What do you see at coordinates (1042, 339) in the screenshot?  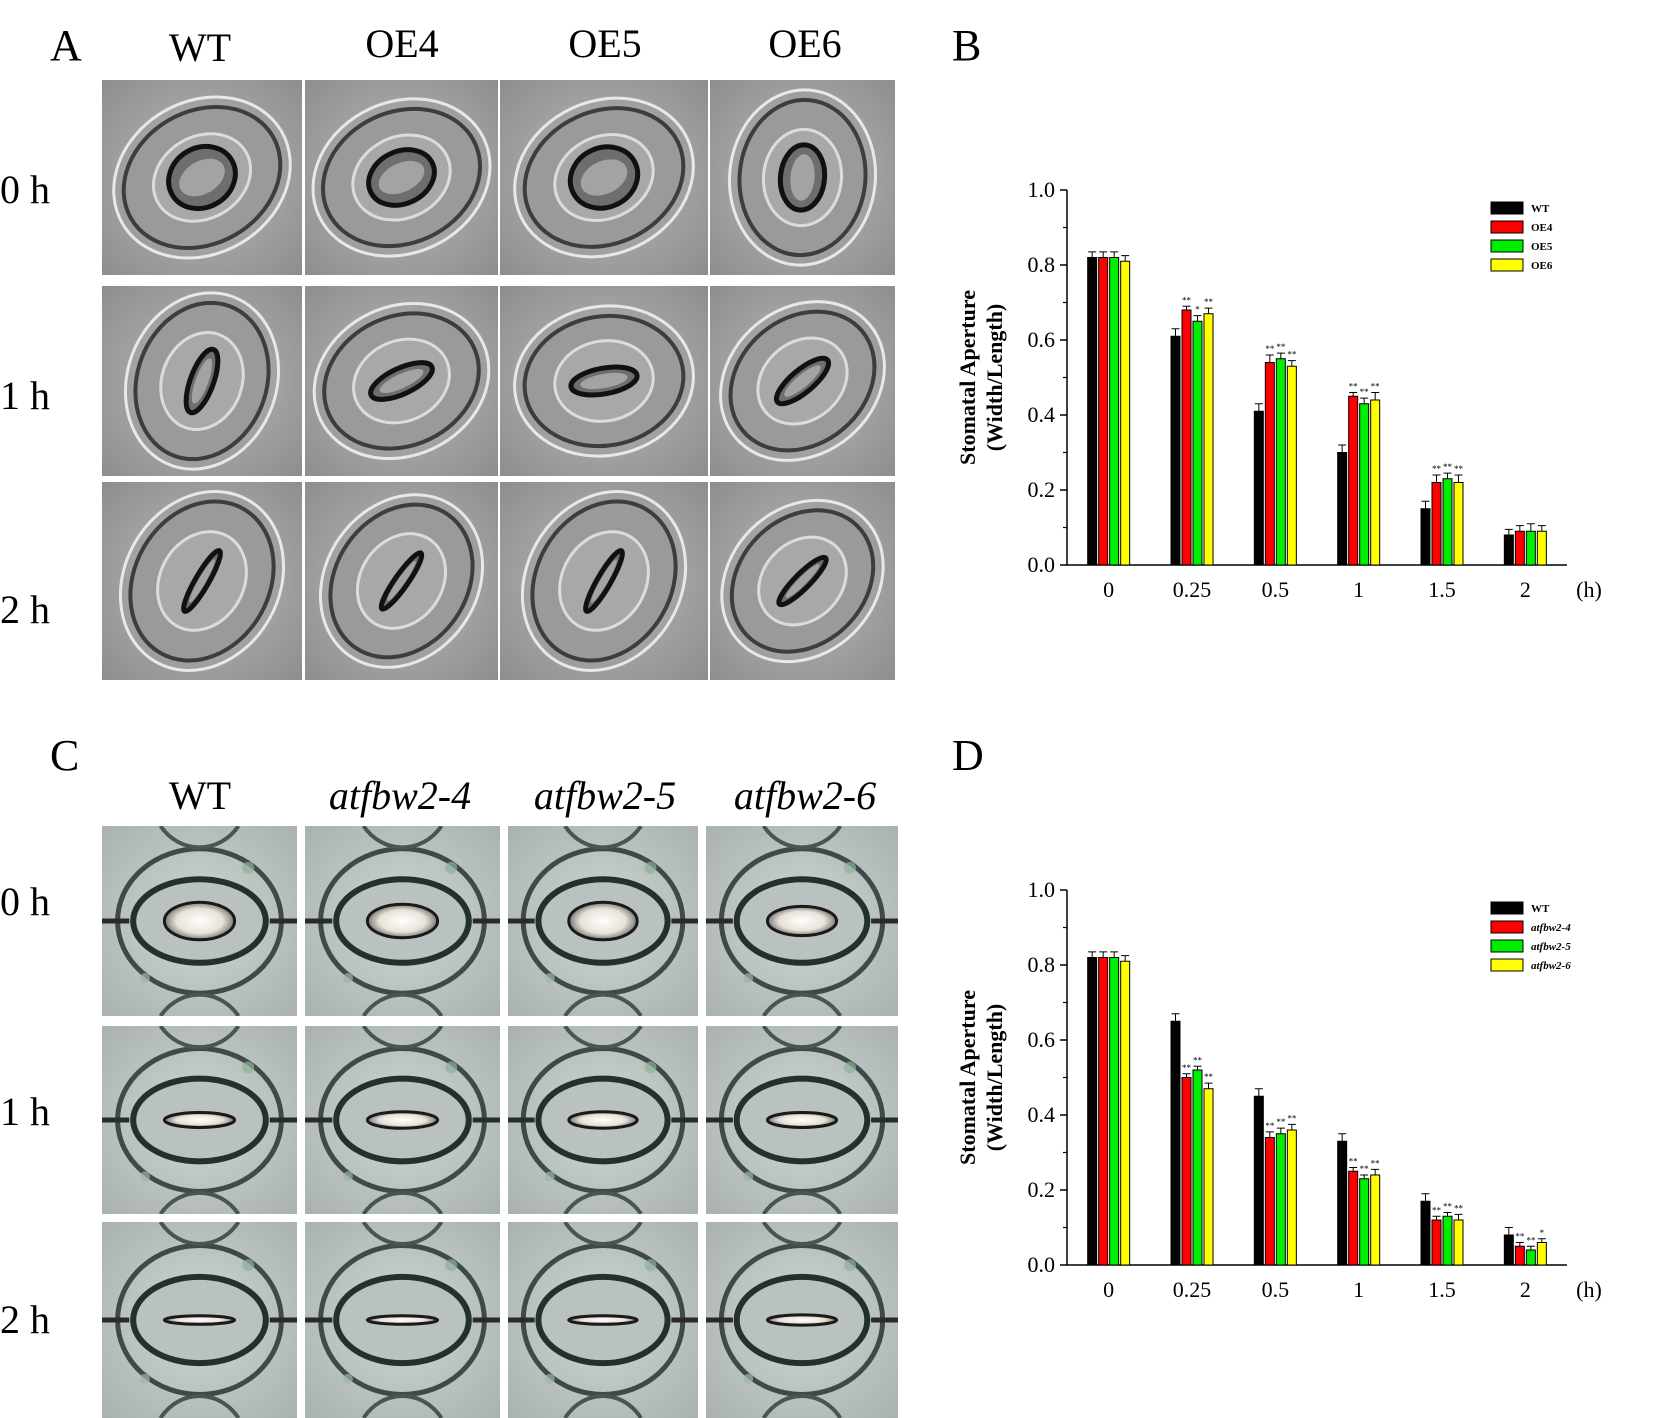 I see `chart-b-ytick-label: 0.6` at bounding box center [1042, 339].